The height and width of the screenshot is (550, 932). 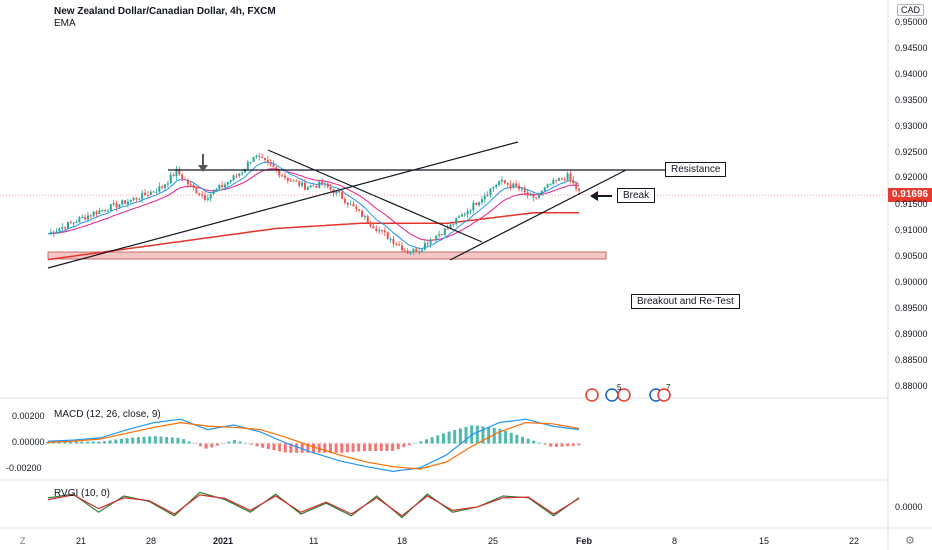 What do you see at coordinates (911, 48) in the screenshot?
I see `price-tick: 0.94500` at bounding box center [911, 48].